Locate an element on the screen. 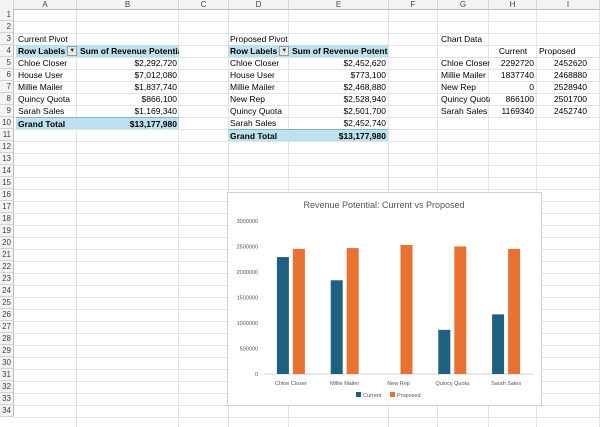  chart-data-row-label: Sarah Sales is located at coordinates (464, 111).